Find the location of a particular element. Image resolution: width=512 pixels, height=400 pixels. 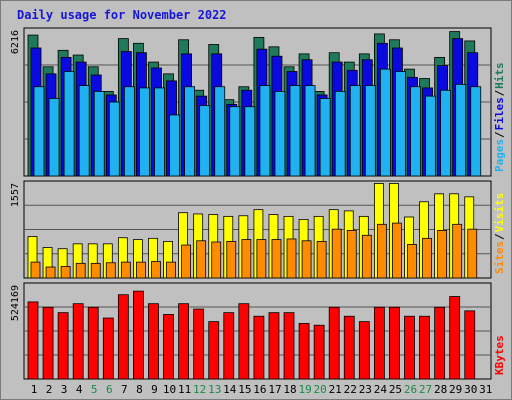

day-label-25: 25 is located at coordinates (395, 389).